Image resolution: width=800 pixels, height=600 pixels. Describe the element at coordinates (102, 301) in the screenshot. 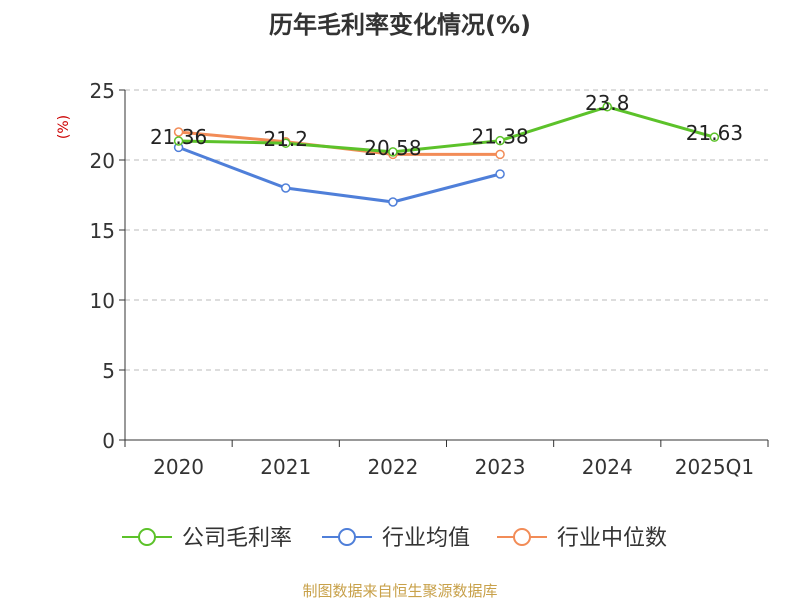

I see `y-tick-label: 10` at that location.